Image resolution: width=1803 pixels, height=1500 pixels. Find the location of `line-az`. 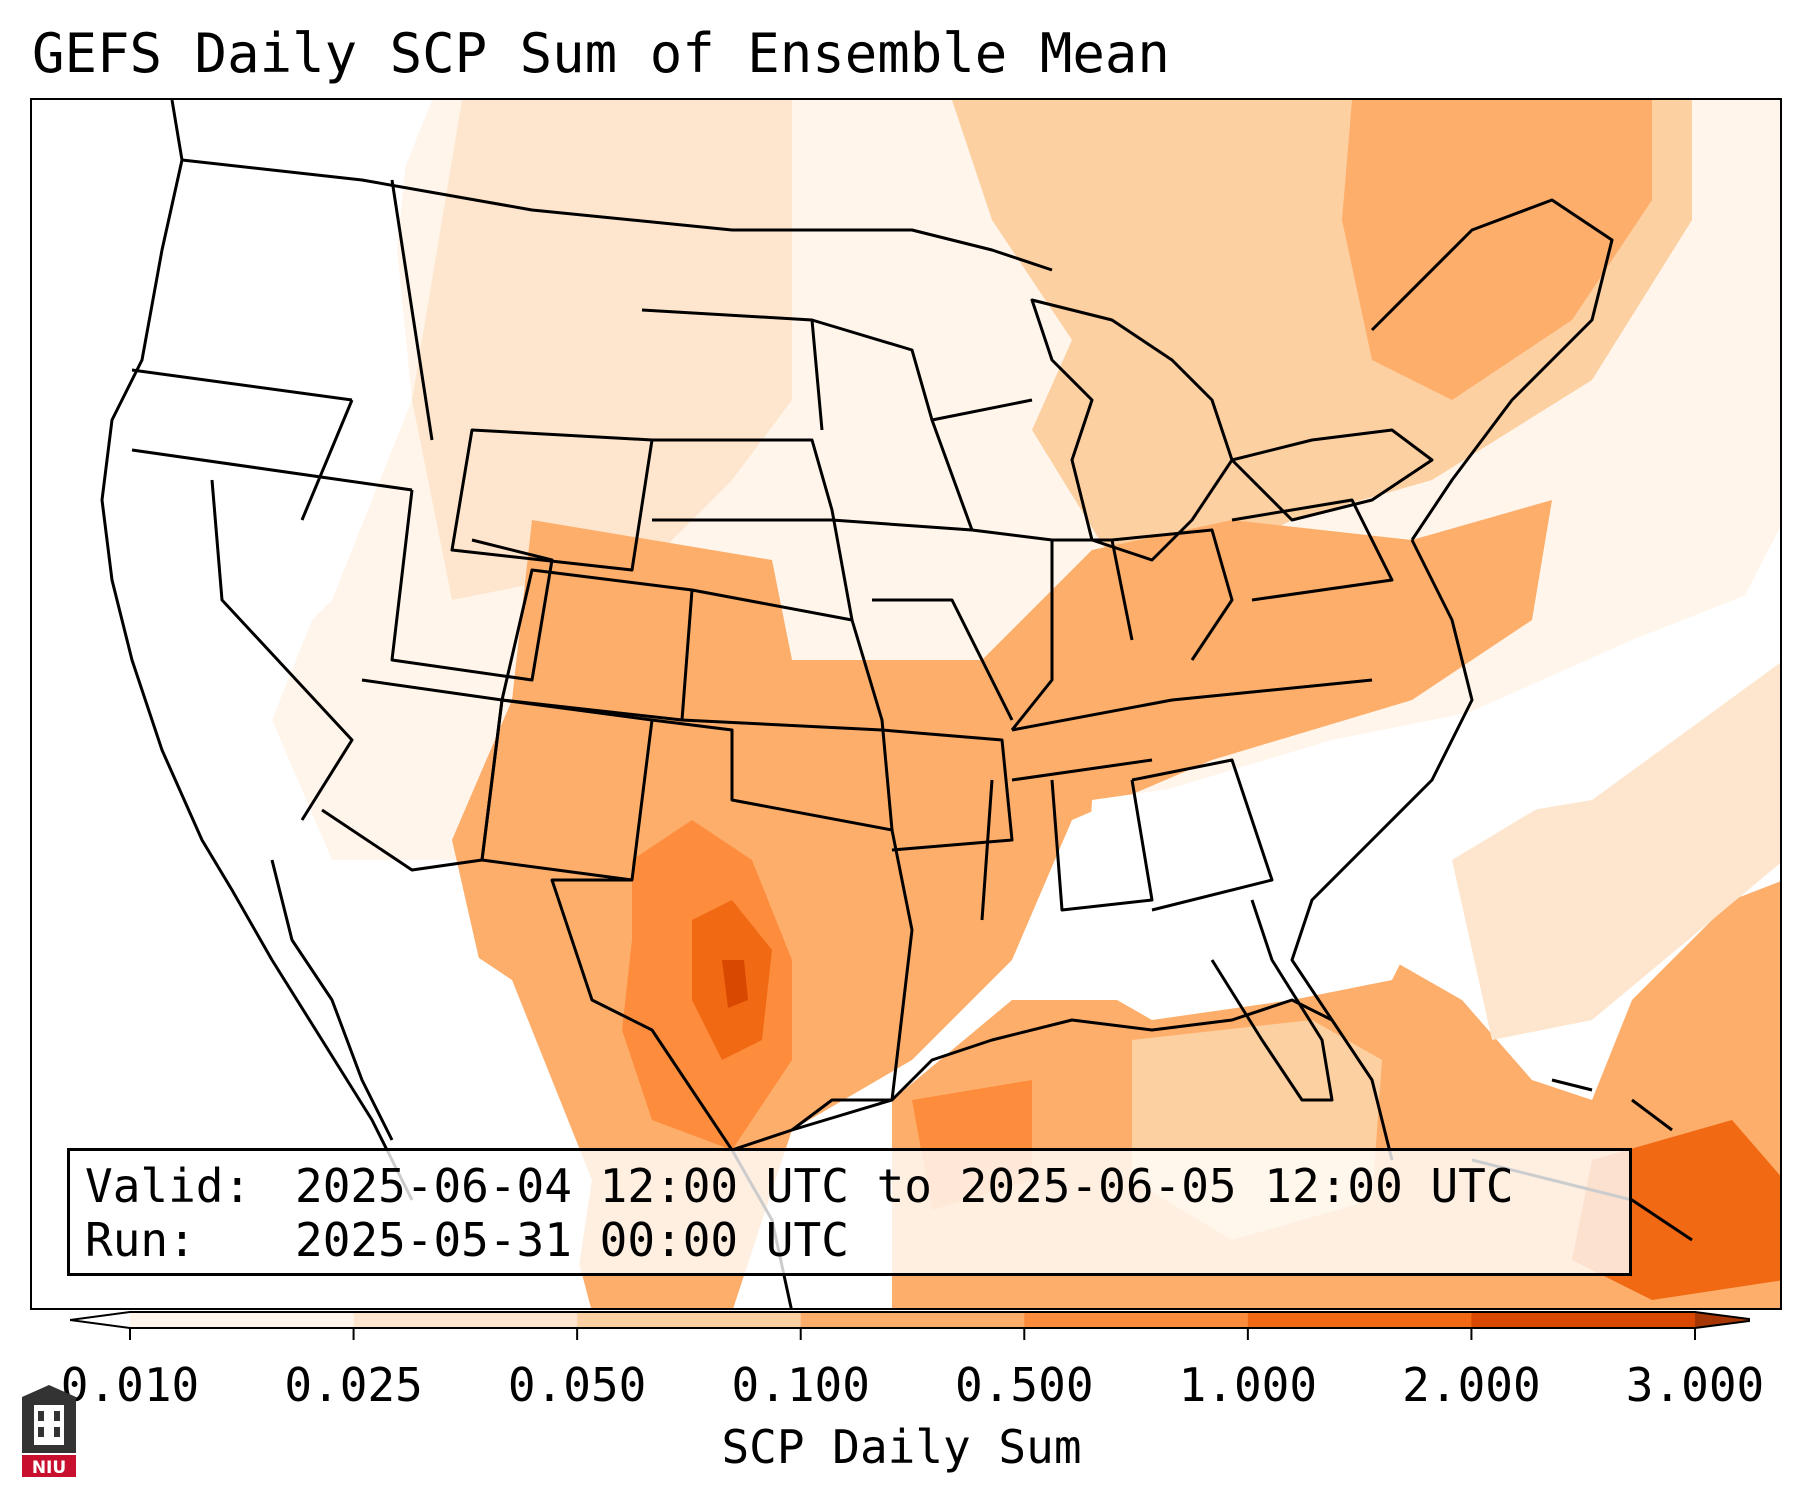

line-az is located at coordinates (412, 775).